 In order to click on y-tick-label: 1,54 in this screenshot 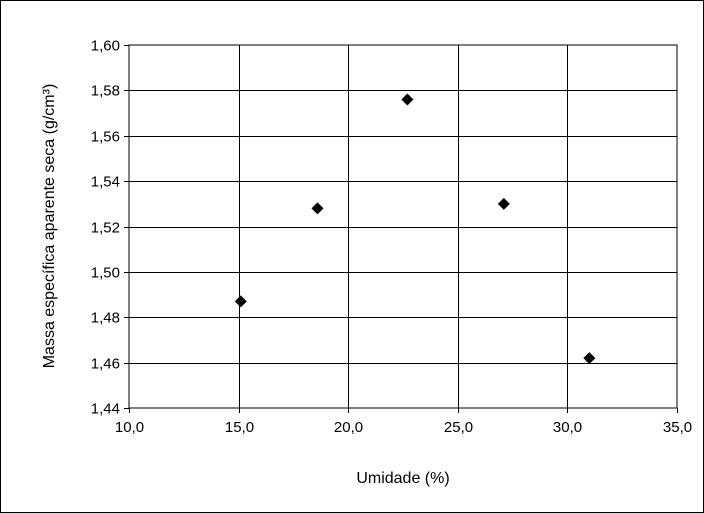, I will do `click(105, 182)`.